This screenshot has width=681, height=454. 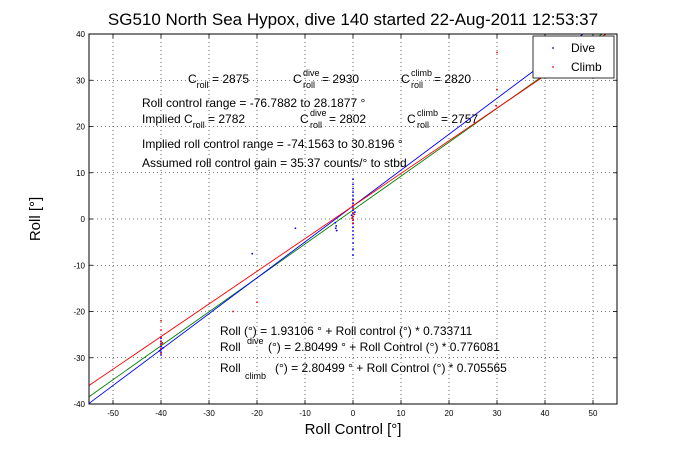 What do you see at coordinates (353, 429) in the screenshot?
I see `x-axis-label: Roll Control [°]` at bounding box center [353, 429].